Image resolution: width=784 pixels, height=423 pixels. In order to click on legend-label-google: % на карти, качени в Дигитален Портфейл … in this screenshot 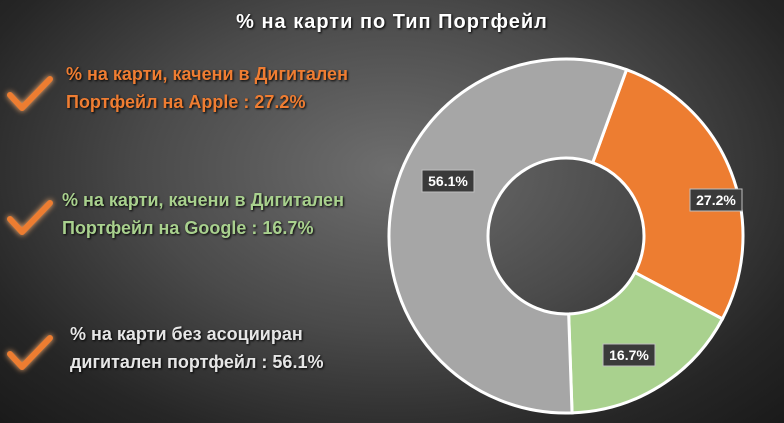, I will do `click(203, 214)`.